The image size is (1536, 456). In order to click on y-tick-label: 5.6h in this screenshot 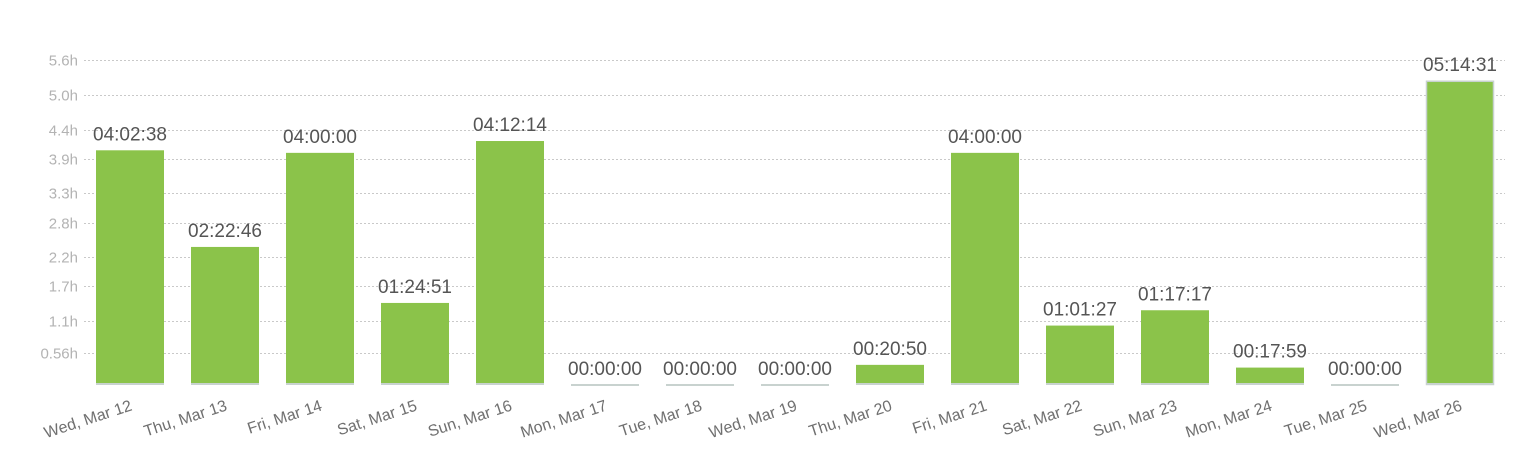, I will do `click(63, 61)`.